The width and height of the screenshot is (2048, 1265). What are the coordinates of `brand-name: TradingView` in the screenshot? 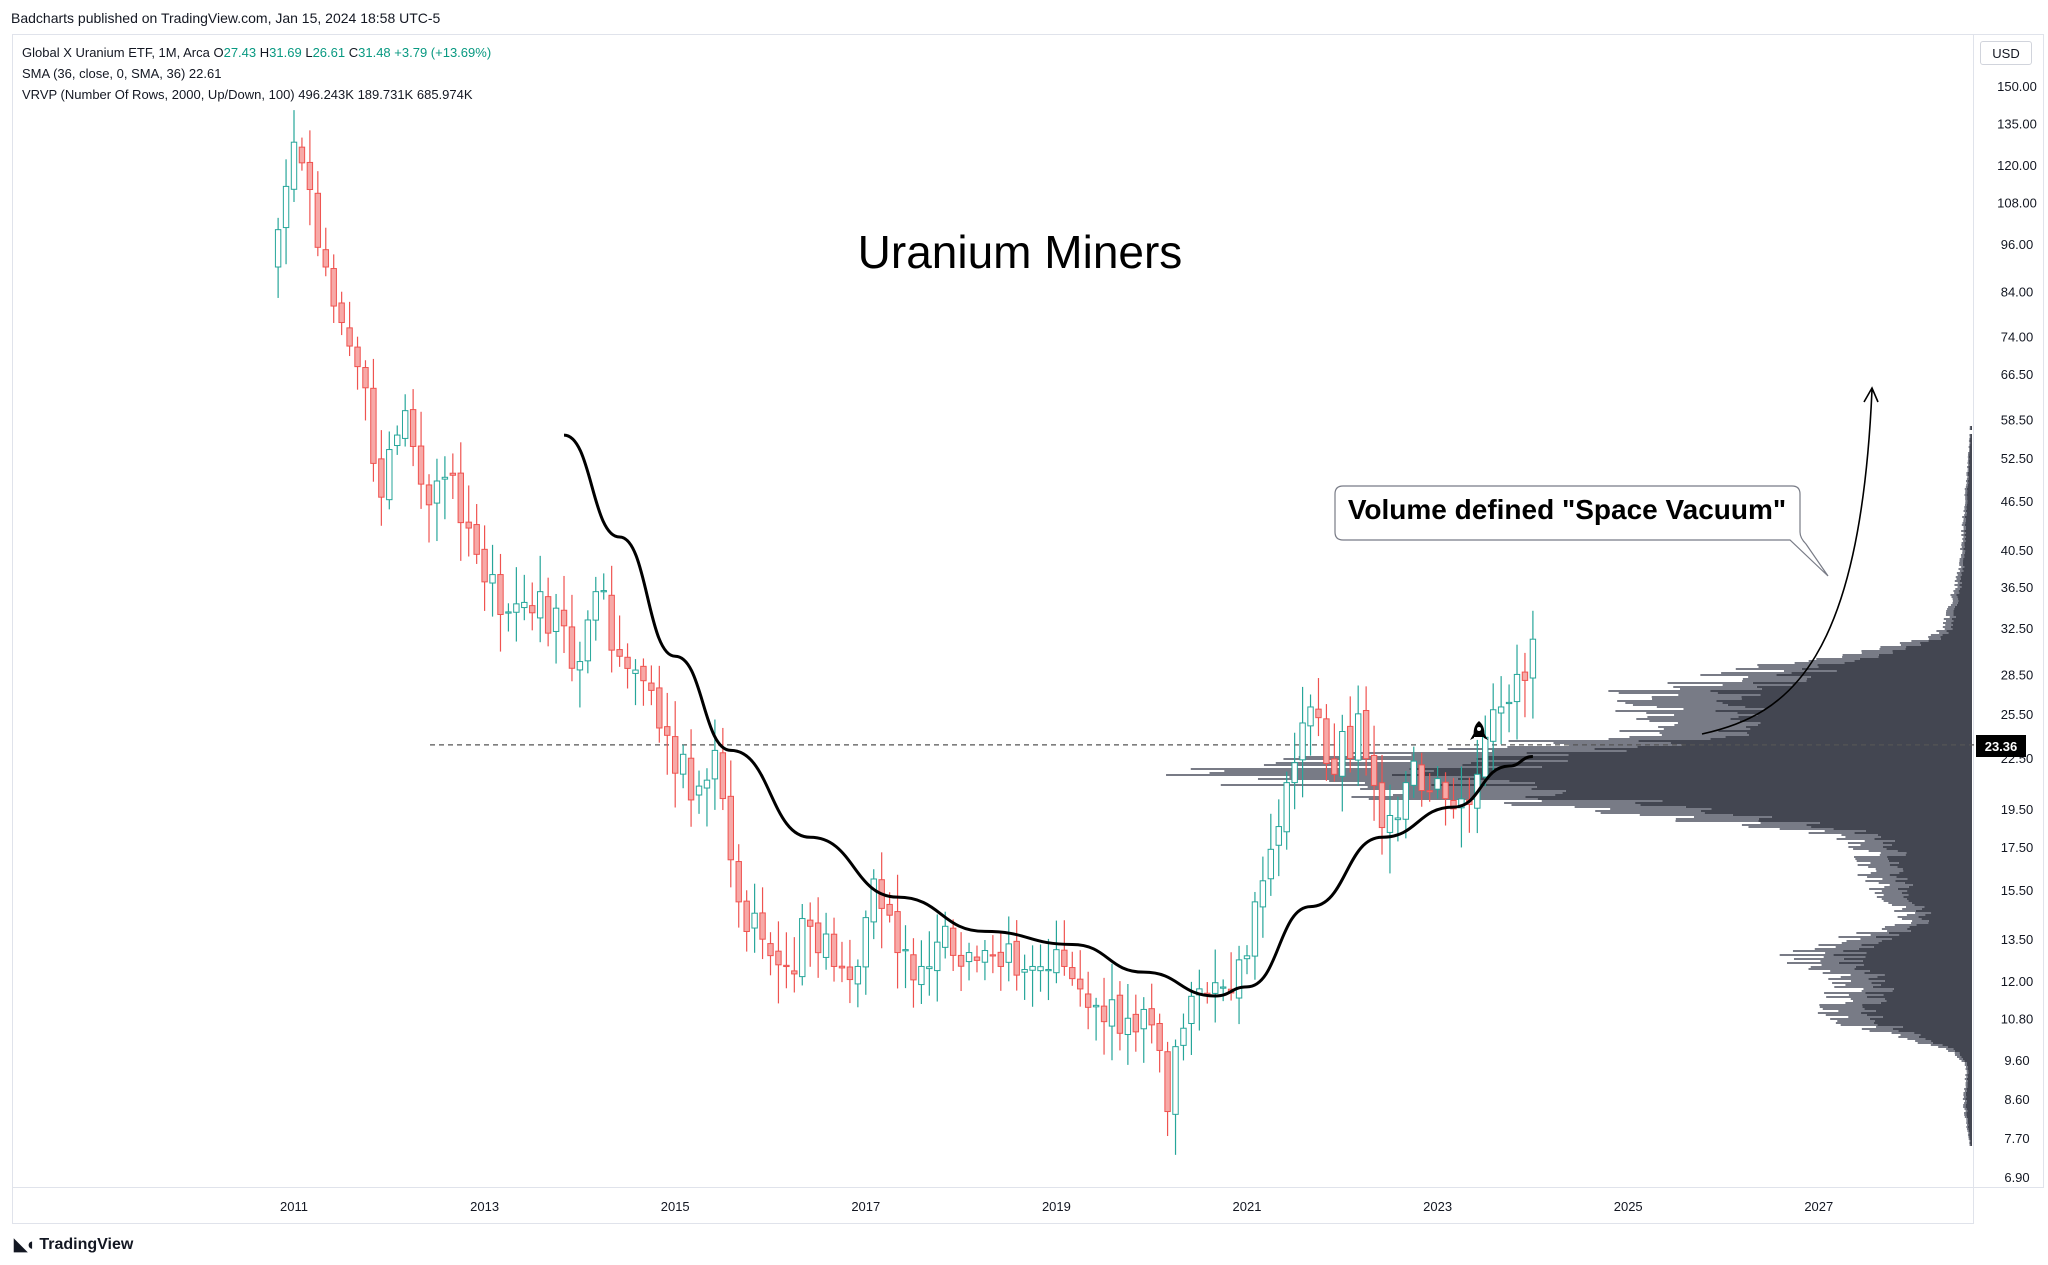 It's located at (86, 1244).